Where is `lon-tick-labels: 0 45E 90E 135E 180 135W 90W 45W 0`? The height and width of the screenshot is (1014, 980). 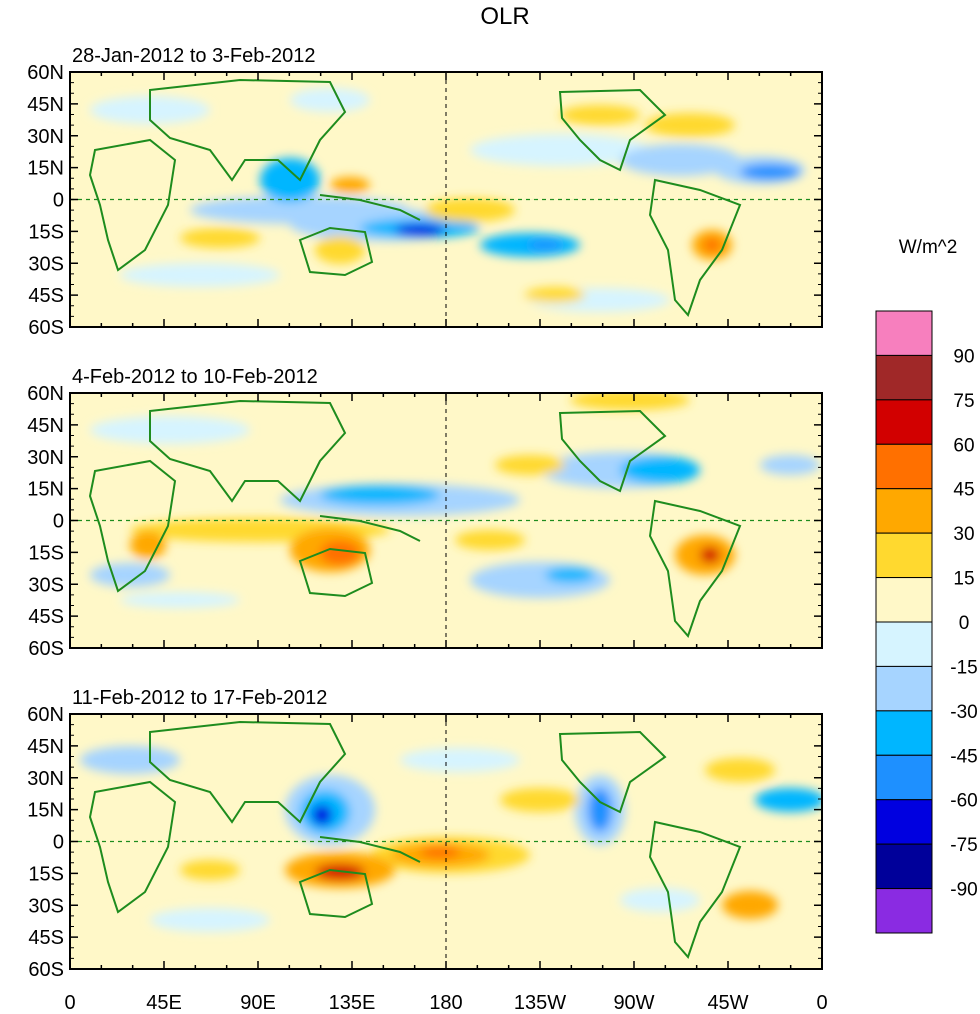
lon-tick-labels: 0 45E 90E 135E 180 135W 90W 45W 0 is located at coordinates (445, 1003).